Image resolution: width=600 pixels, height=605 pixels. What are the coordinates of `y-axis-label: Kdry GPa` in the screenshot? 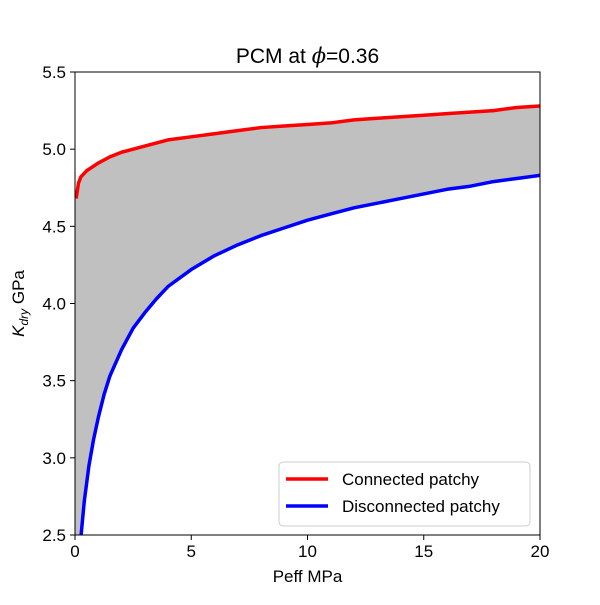 It's located at (20, 303).